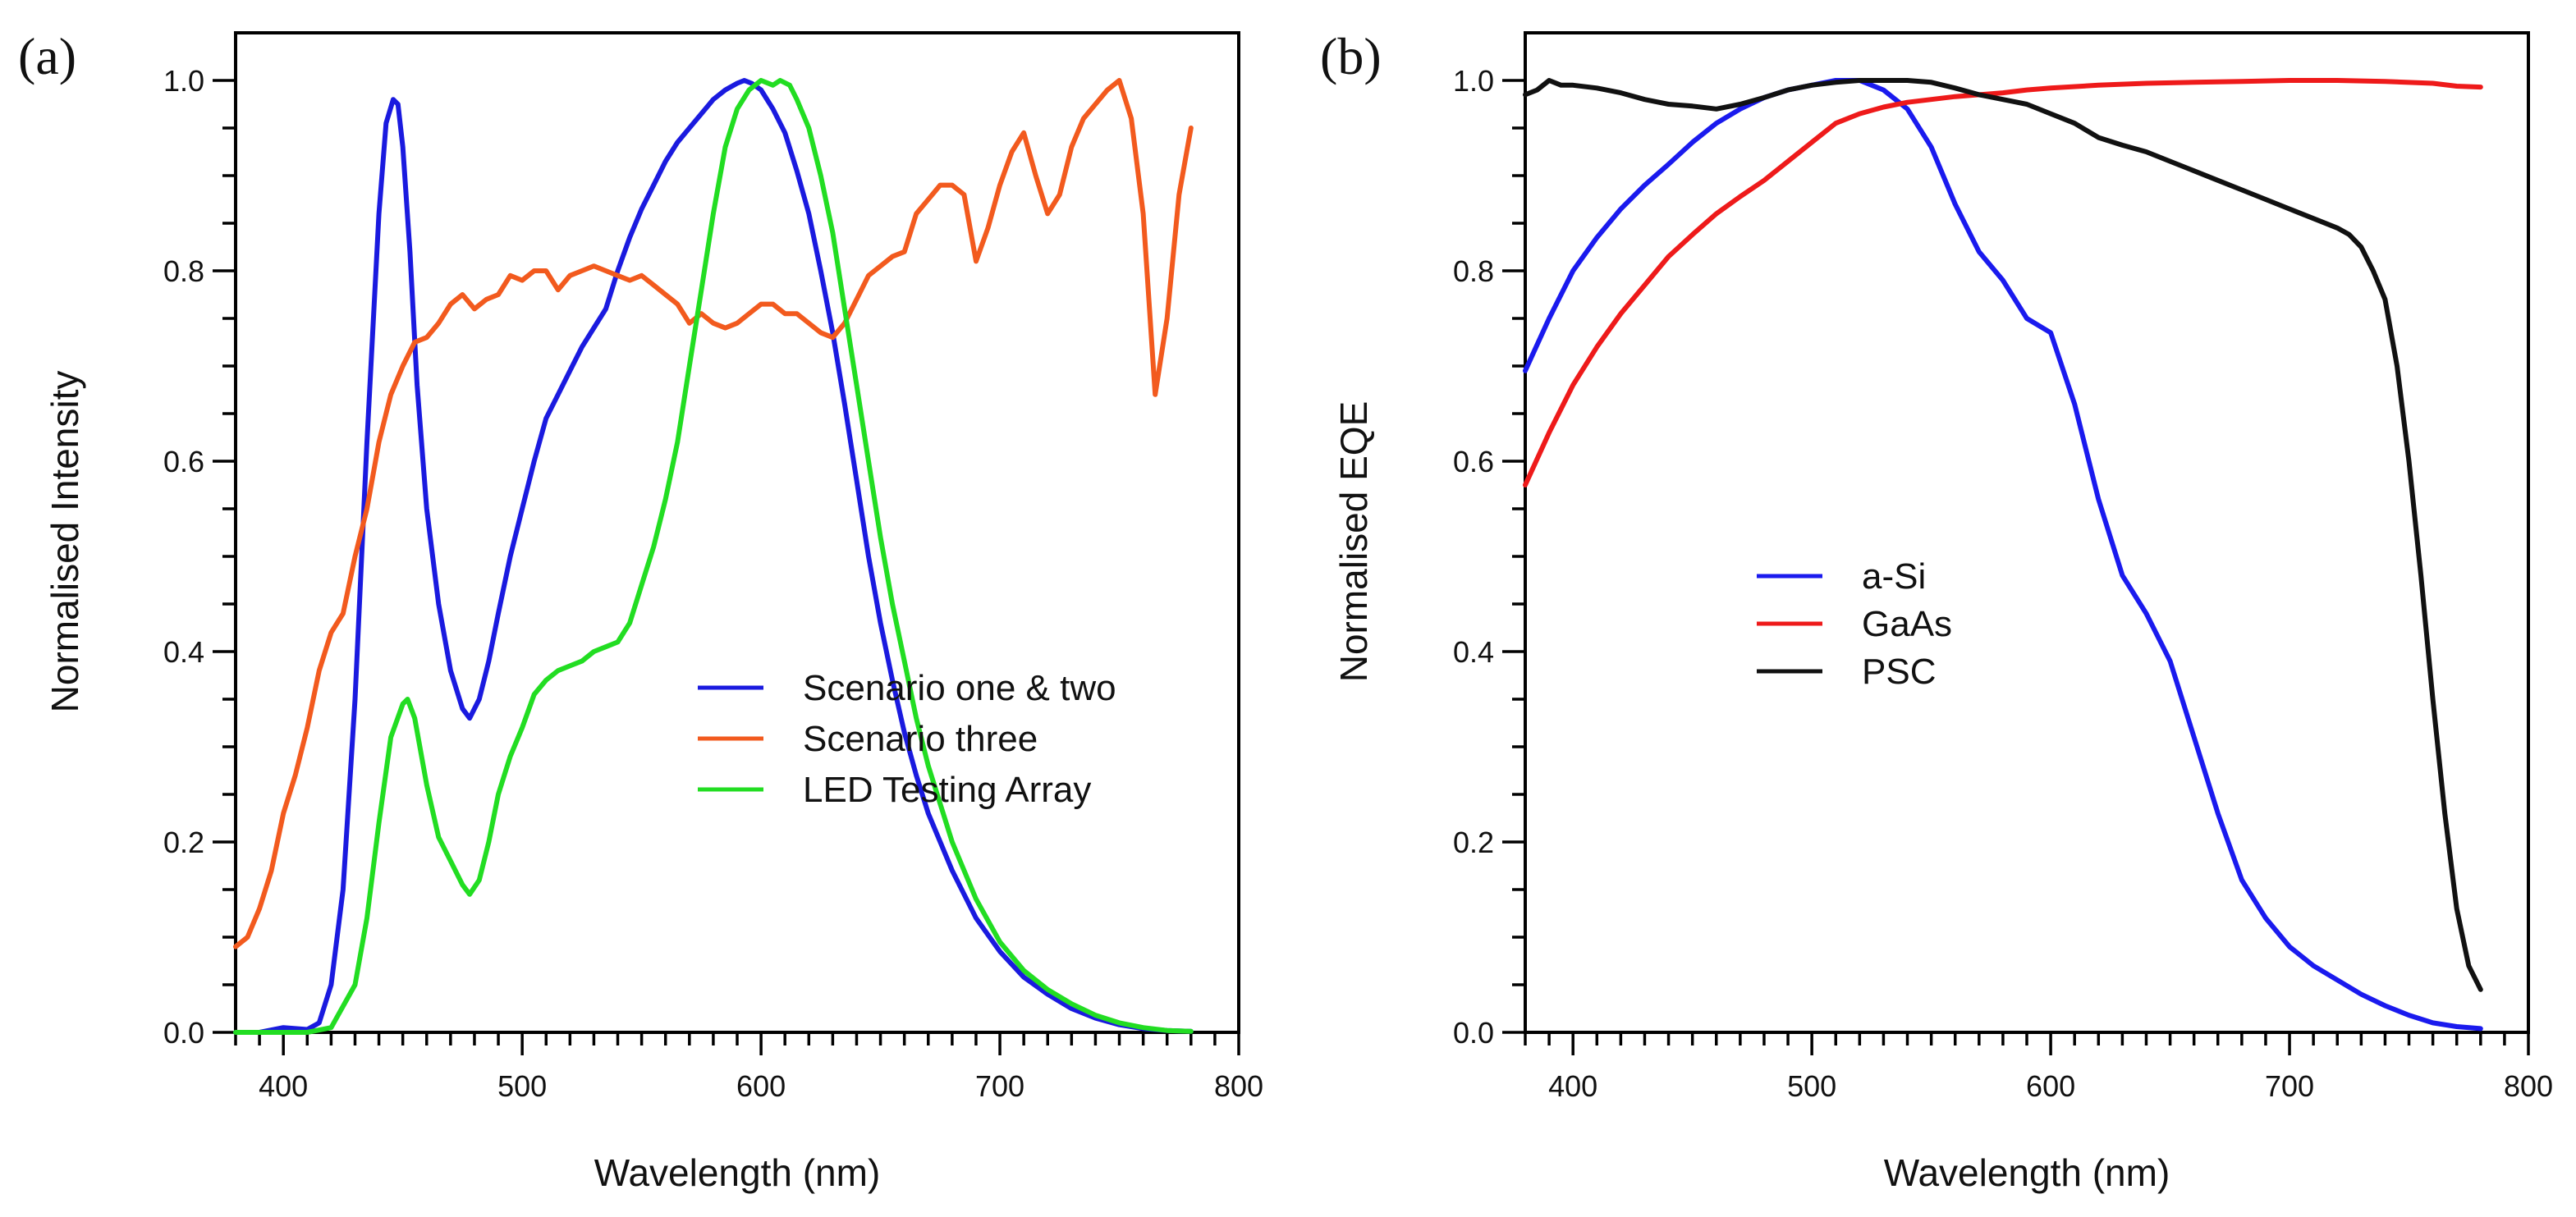 This screenshot has height=1217, width=2576. I want to click on y-axis-title-b: Normalised EQE, so click(1354, 542).